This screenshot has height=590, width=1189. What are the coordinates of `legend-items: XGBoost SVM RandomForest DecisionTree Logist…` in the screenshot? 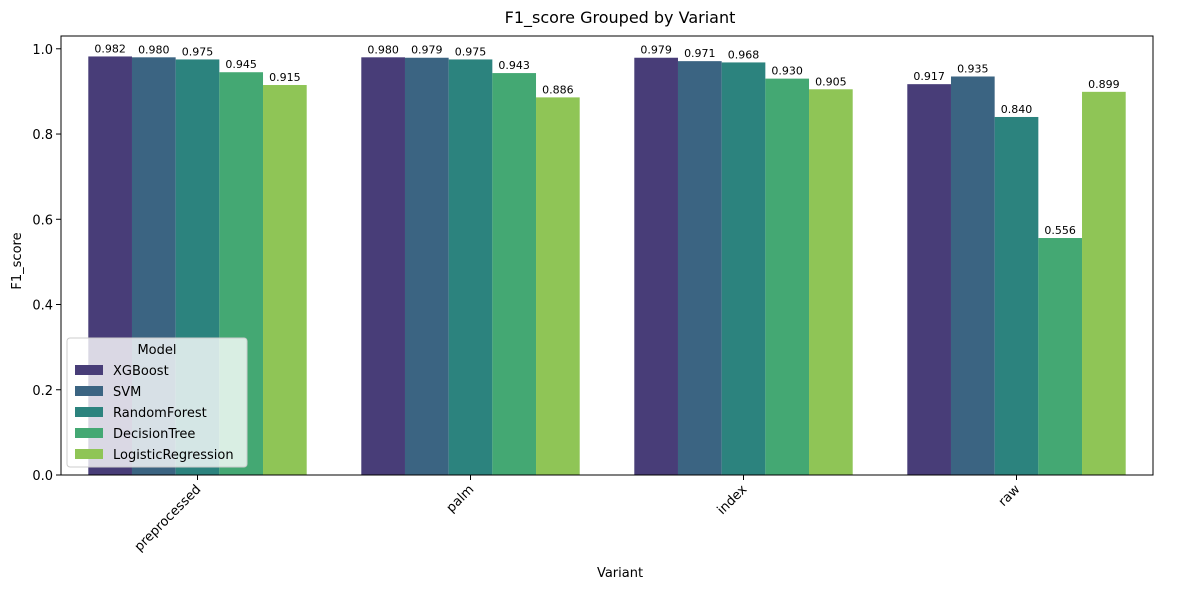 It's located at (154, 413).